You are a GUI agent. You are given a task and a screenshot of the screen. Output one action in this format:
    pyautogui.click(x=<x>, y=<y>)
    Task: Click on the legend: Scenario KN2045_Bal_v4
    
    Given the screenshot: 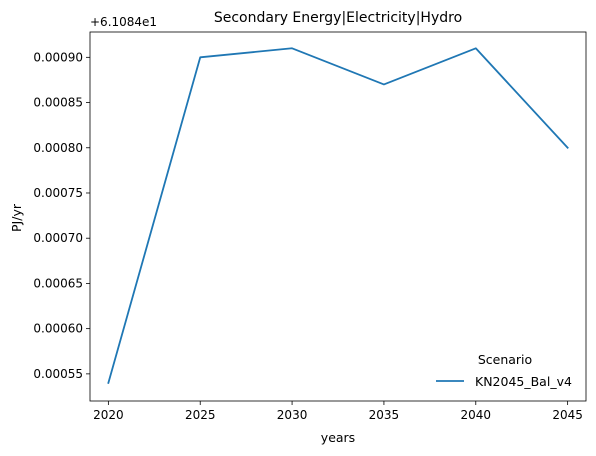 What is the action you would take?
    pyautogui.click(x=504, y=370)
    